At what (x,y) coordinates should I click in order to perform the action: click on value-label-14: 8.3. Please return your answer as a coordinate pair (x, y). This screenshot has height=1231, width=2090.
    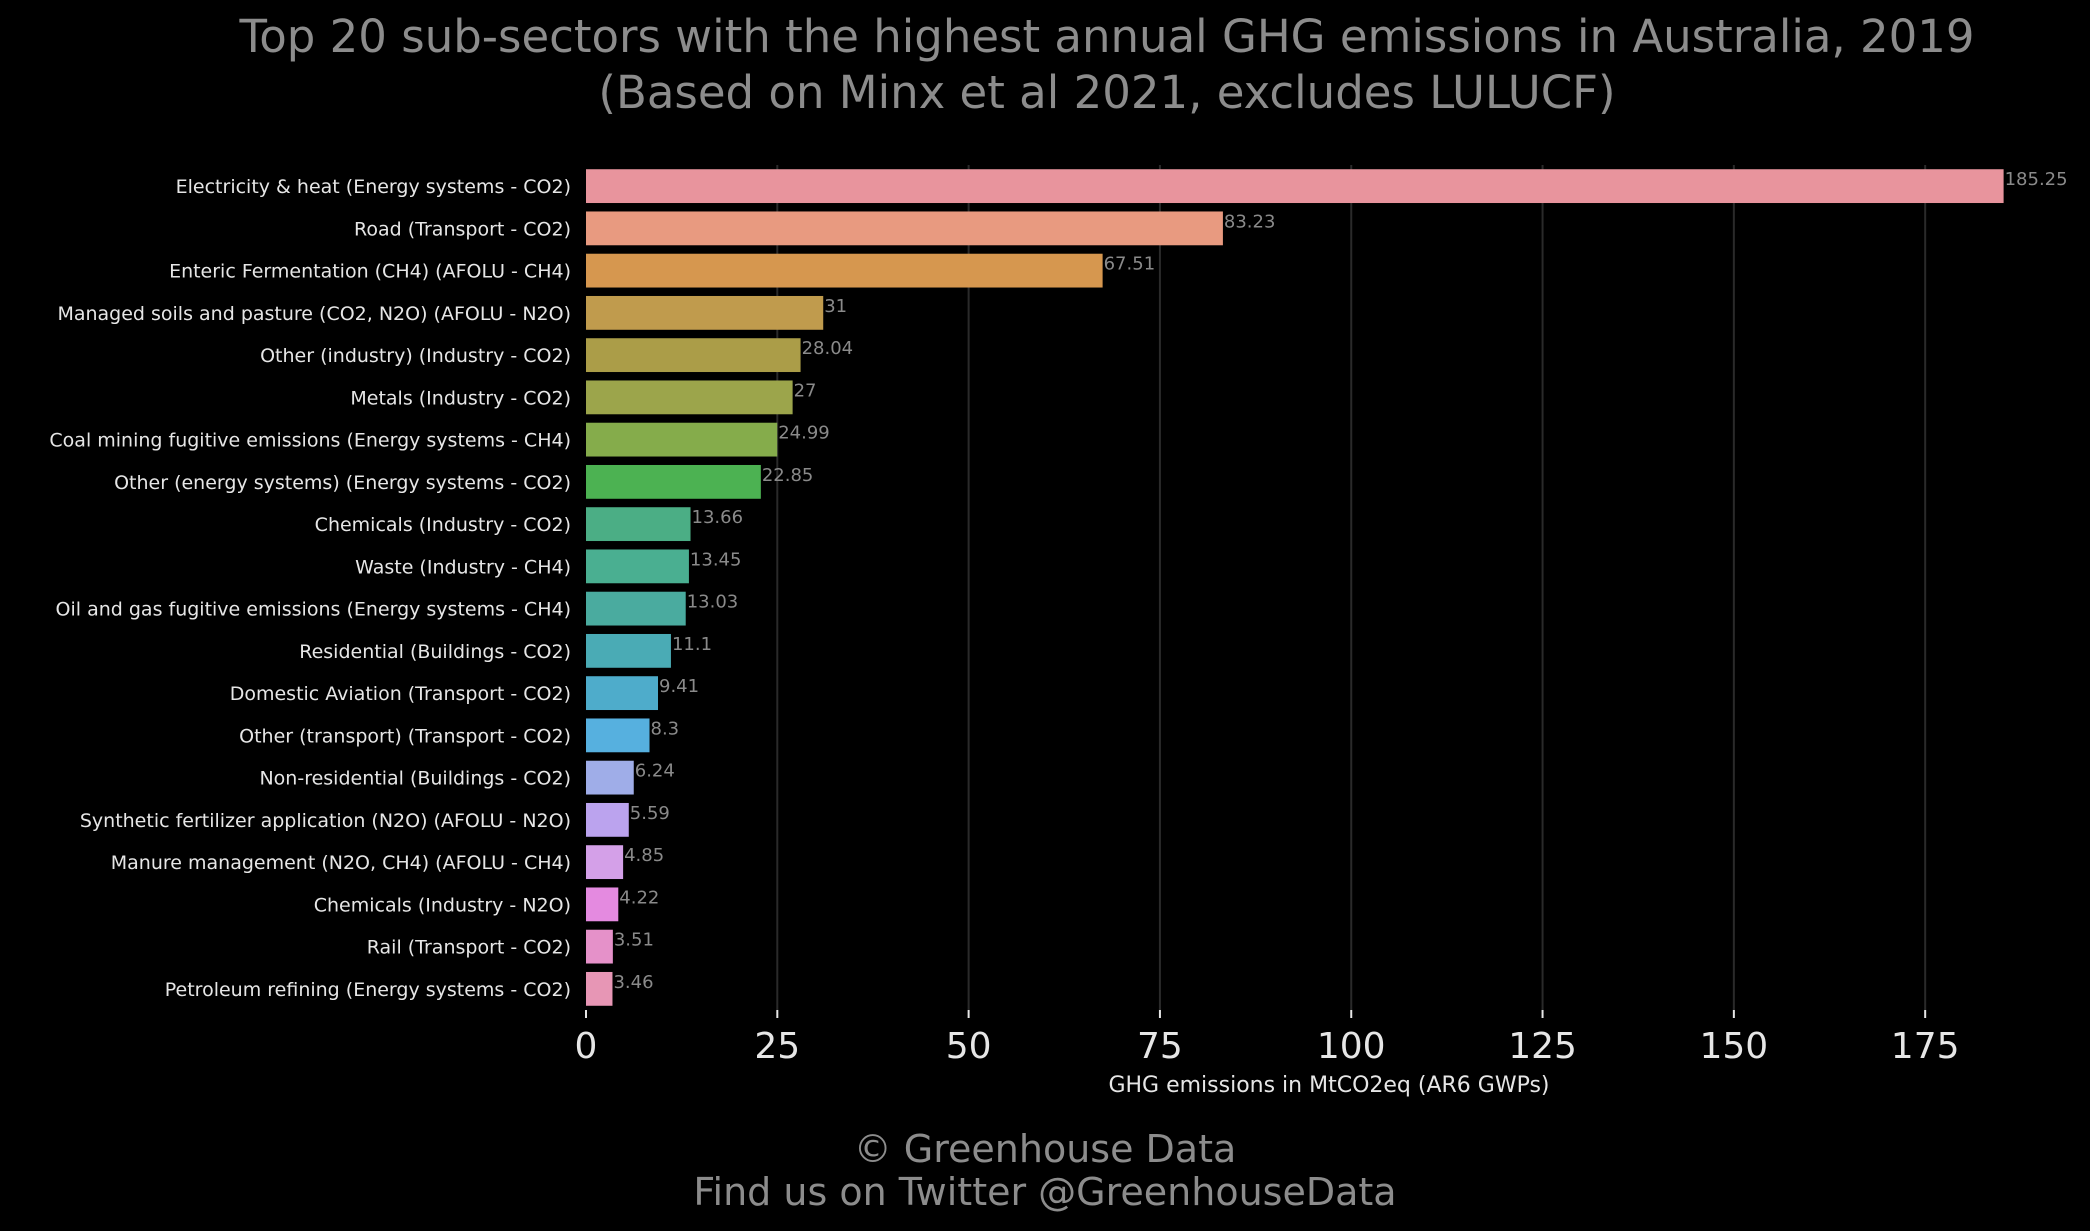
    Looking at the image, I should click on (665, 728).